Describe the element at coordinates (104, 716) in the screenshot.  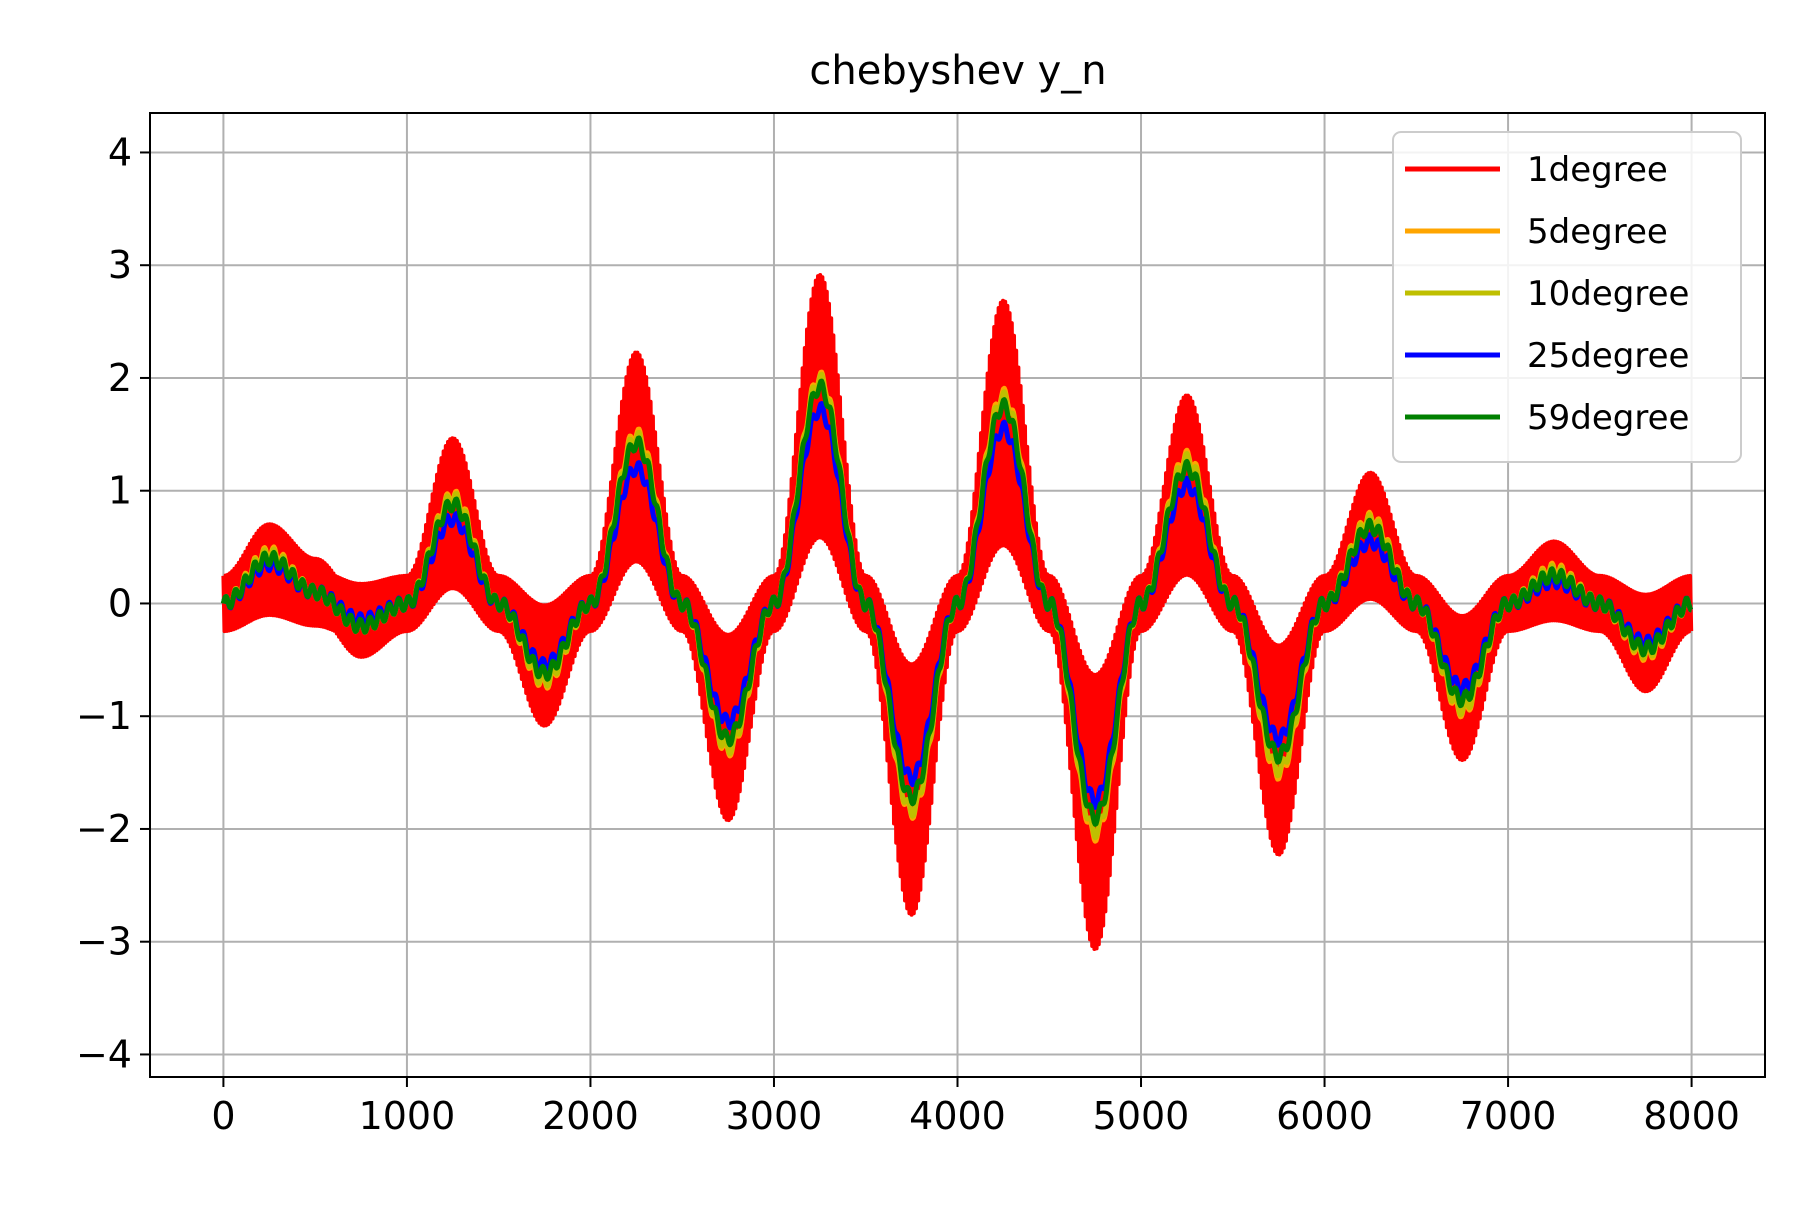
I see `y-tick-label: −1` at that location.